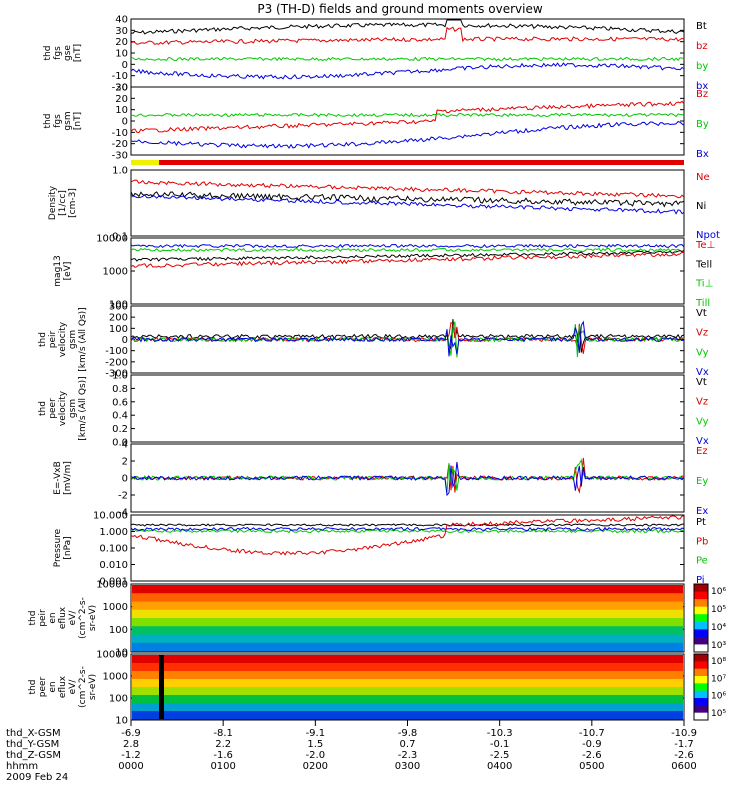  I want to click on y-tick-label: -30, so click(120, 156).